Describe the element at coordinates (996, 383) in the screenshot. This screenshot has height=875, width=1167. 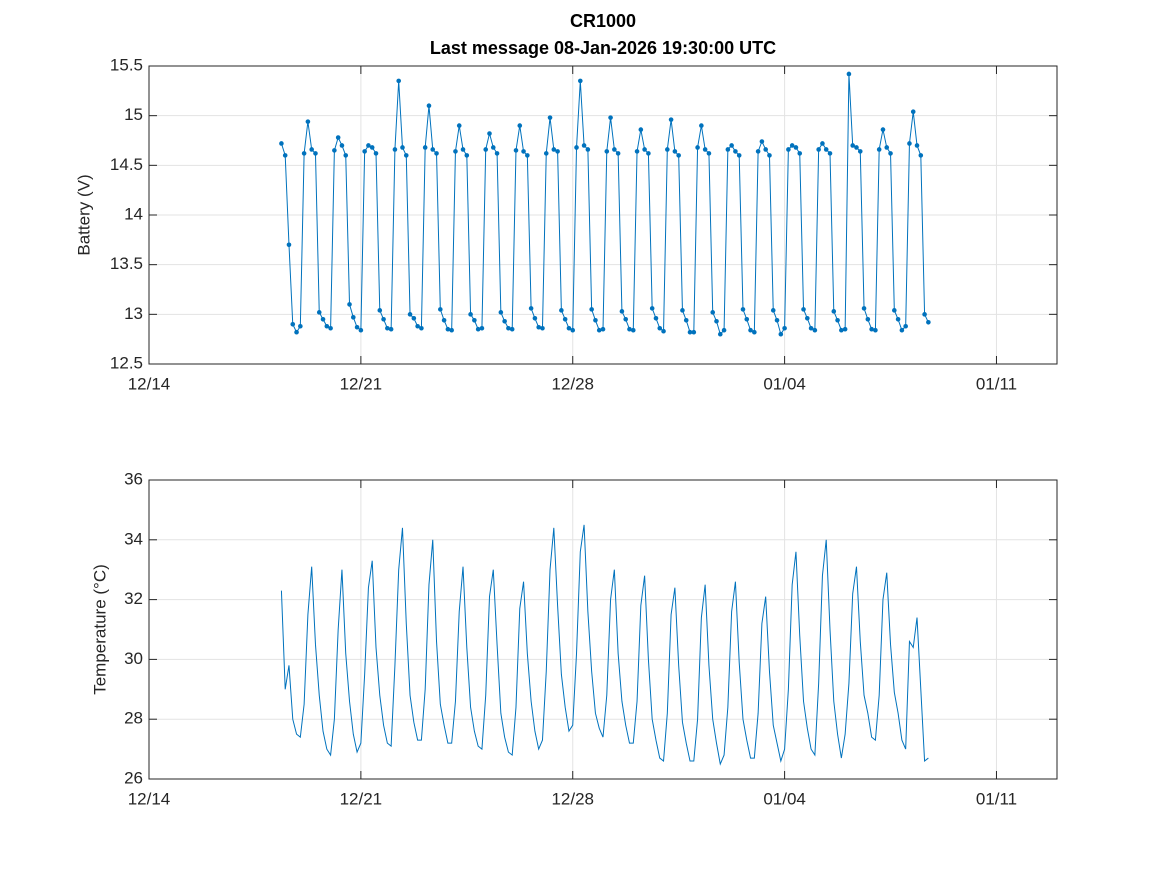
I see `x-tick-label: 01/11` at that location.